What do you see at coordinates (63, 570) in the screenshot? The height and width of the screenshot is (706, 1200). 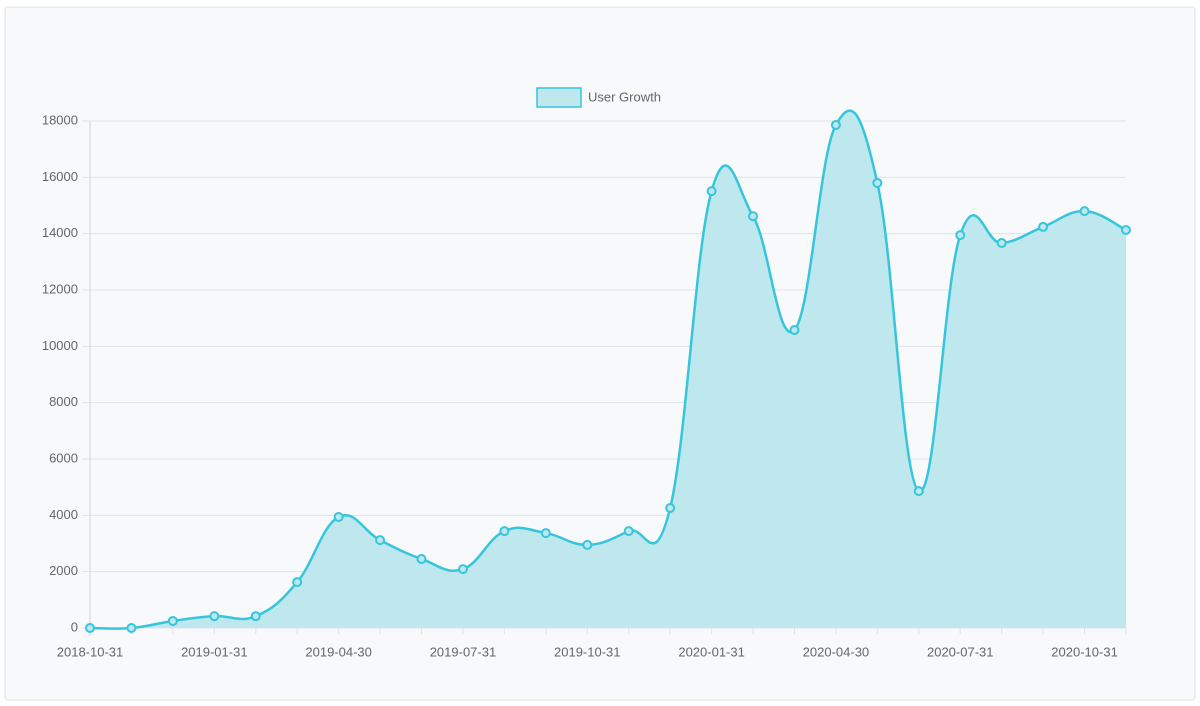 I see `y-tick-label: 2000` at bounding box center [63, 570].